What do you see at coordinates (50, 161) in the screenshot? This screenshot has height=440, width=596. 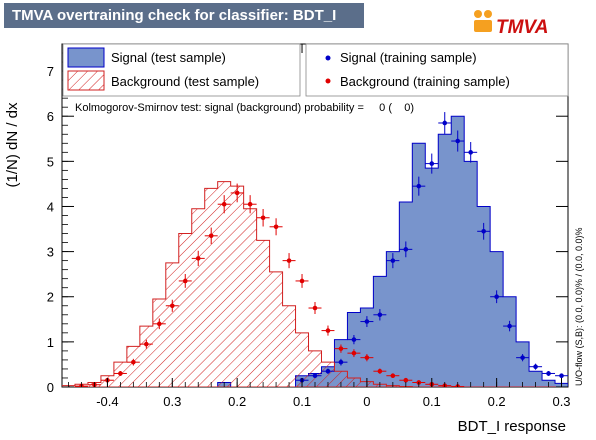 I see `y-tick-label: 5` at bounding box center [50, 161].